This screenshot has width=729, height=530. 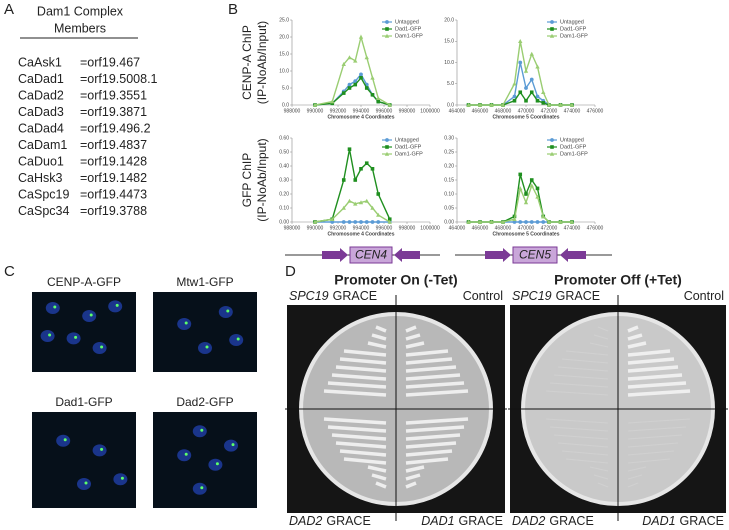 I want to click on orf-id: =orf19.4473, so click(x=113, y=194).